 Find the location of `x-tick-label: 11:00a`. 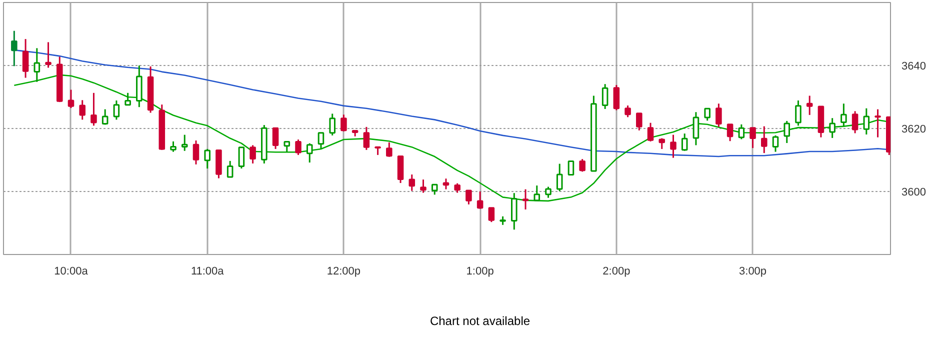

x-tick-label: 11:00a is located at coordinates (207, 272).